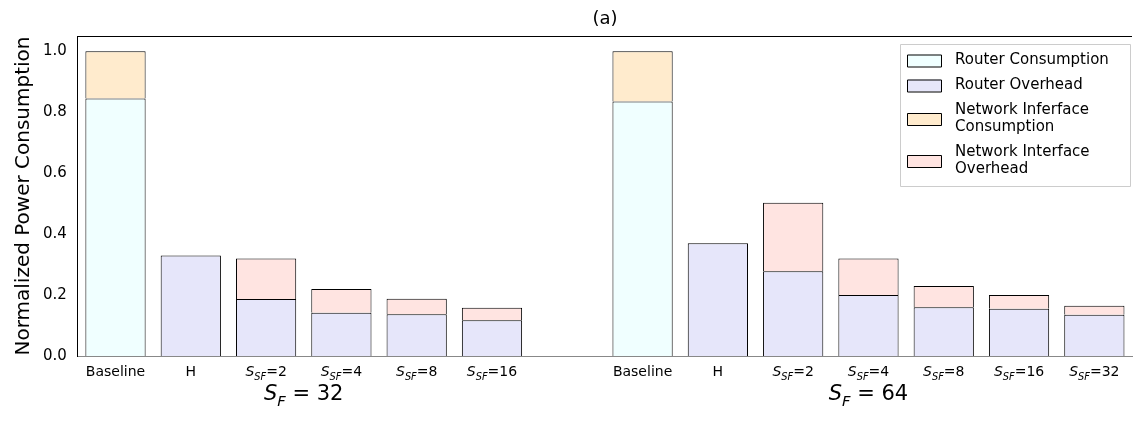 The width and height of the screenshot is (1142, 421). What do you see at coordinates (605, 17) in the screenshot?
I see `chart-title: (a)` at bounding box center [605, 17].